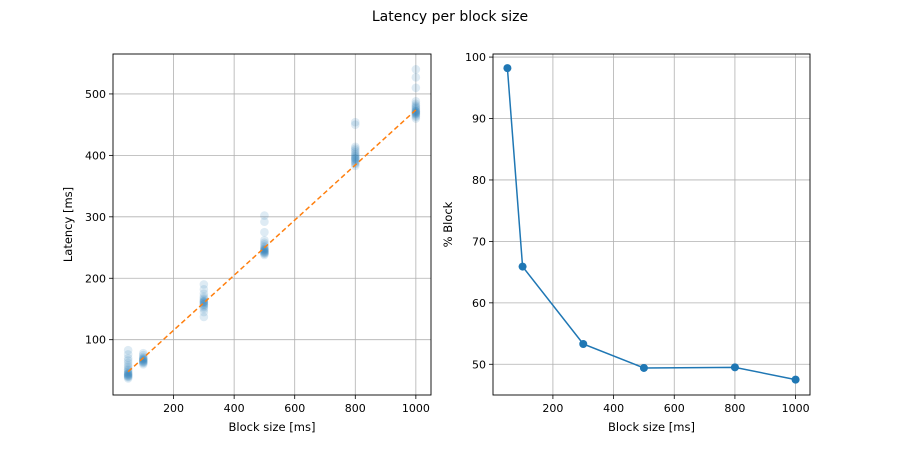 This screenshot has height=450, width=900. What do you see at coordinates (95, 94) in the screenshot?
I see `y-tick-label: 500` at bounding box center [95, 94].